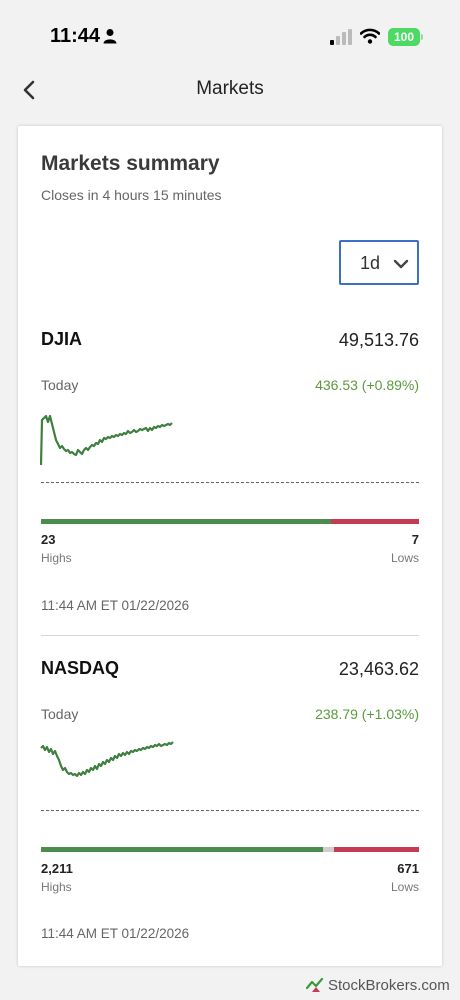 The width and height of the screenshot is (460, 1000). What do you see at coordinates (130, 163) in the screenshot?
I see `card-title: Markets summary` at bounding box center [130, 163].